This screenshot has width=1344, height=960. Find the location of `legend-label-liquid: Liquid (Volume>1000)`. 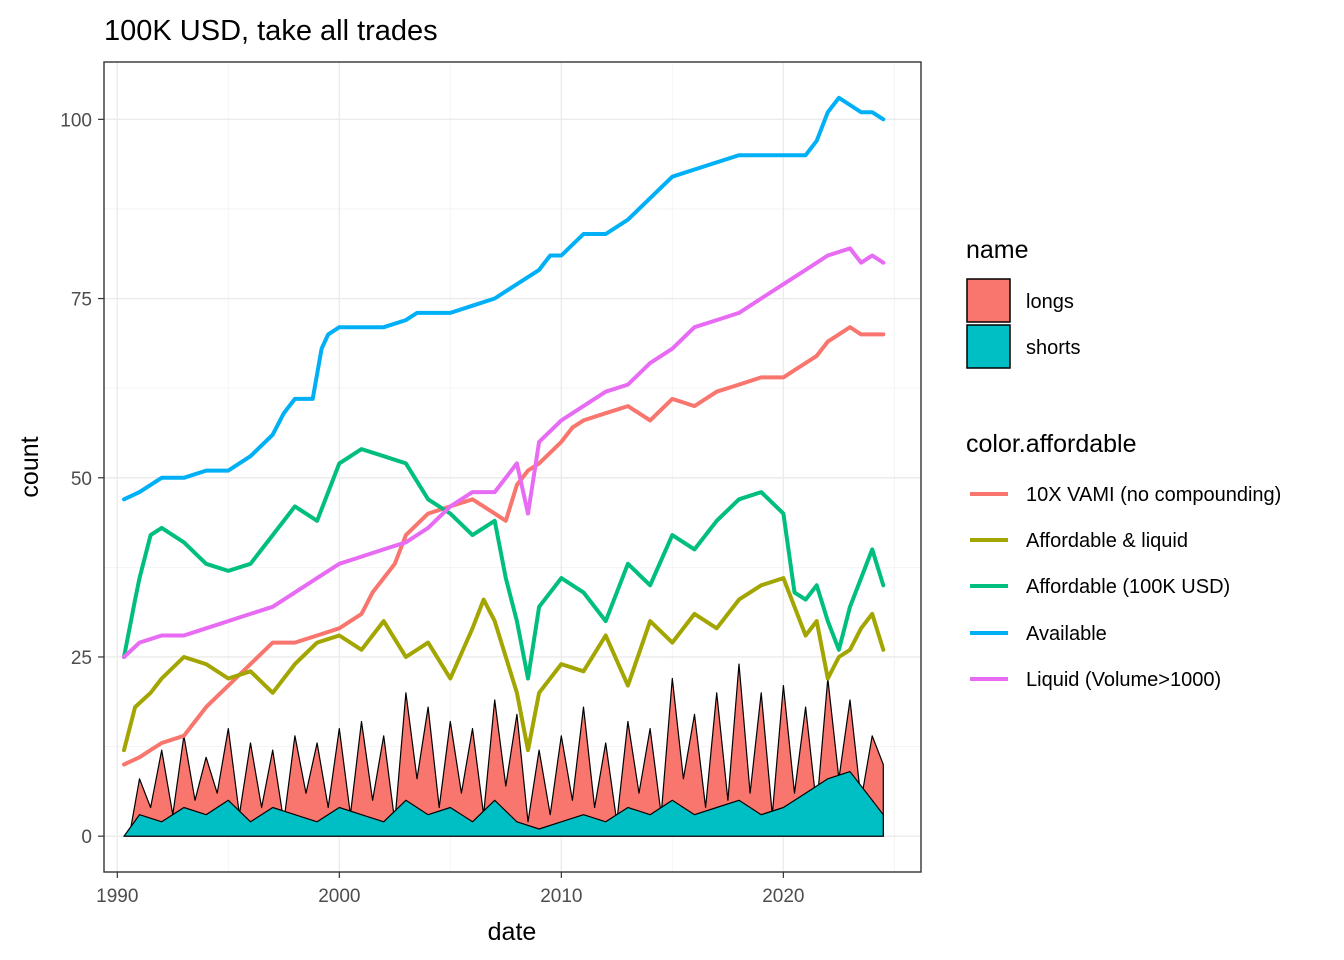

legend-label-liquid: Liquid (Volume>1000) is located at coordinates (1123, 680).